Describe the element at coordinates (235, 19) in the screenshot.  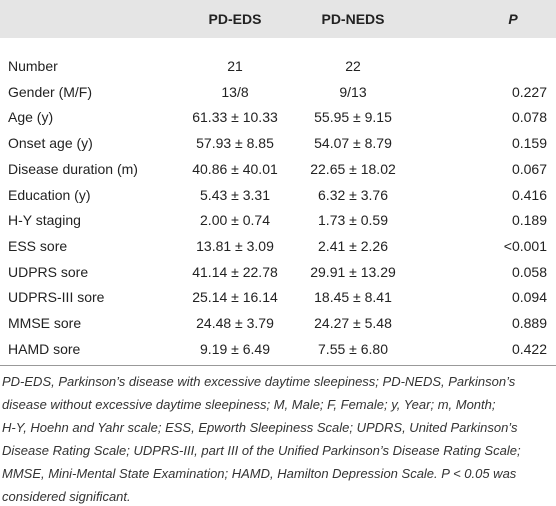
I see `column-header: PD-EDS` at that location.